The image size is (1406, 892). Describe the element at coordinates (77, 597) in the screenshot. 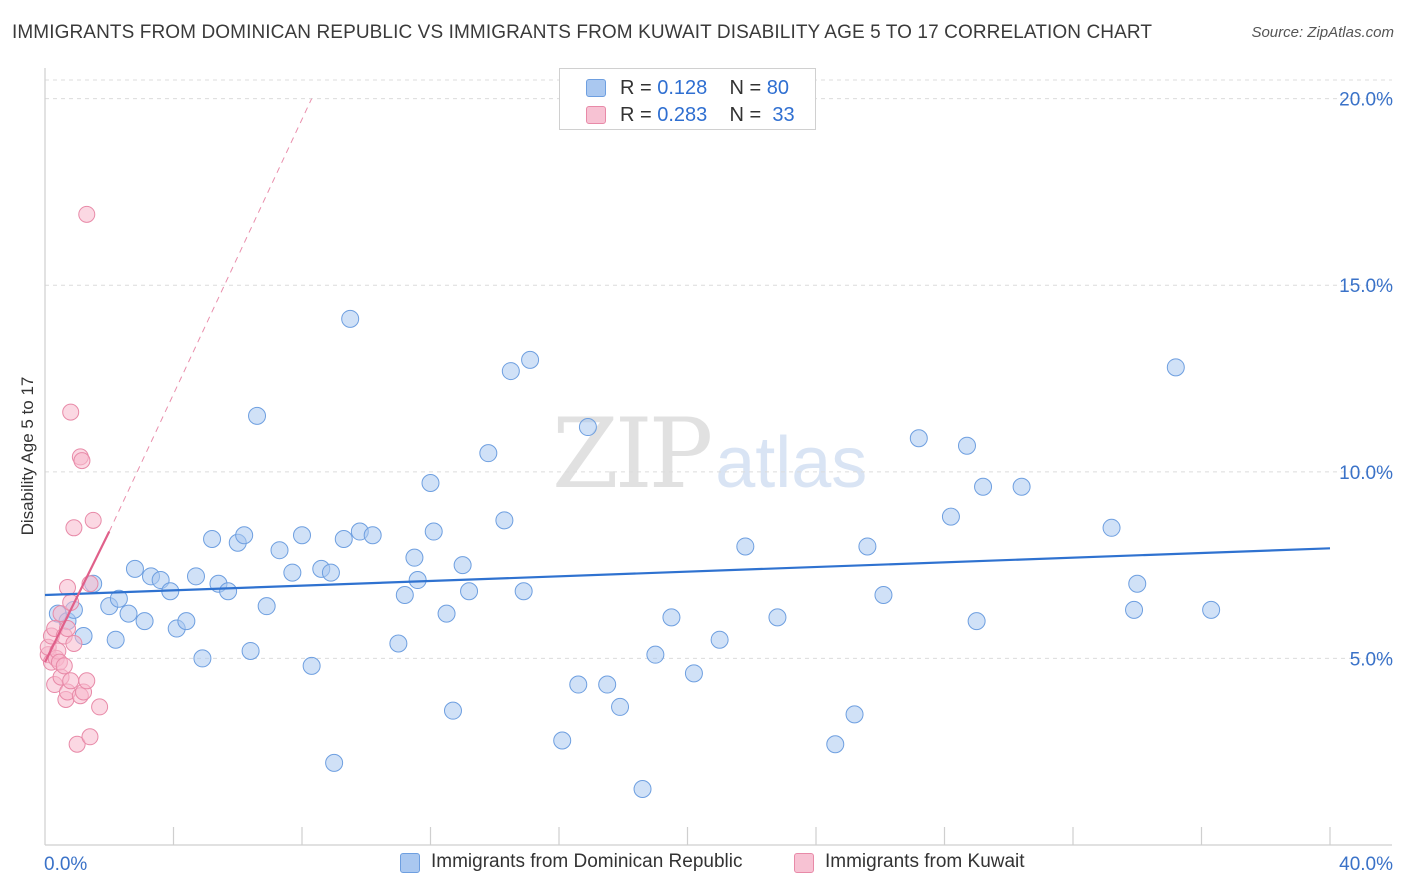

I see `kuwait-trend-line` at that location.